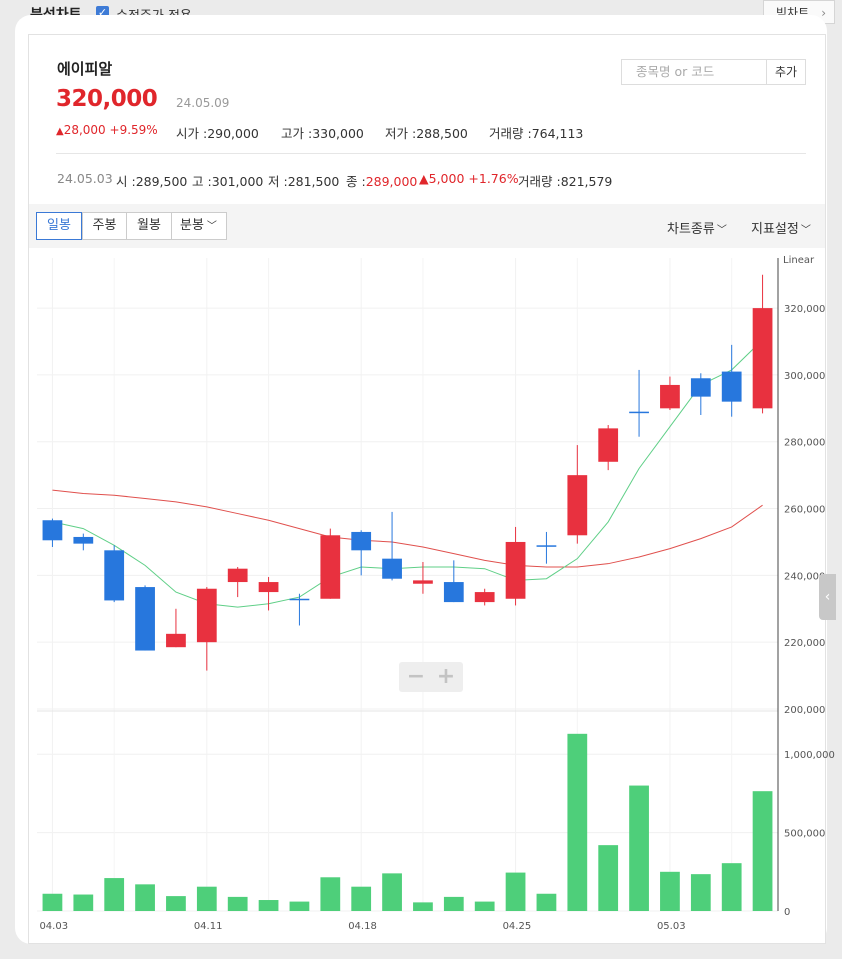 This screenshot has height=959, width=842. Describe the element at coordinates (199, 226) in the screenshot. I see `tab-minute: 분봉 ﹀` at that location.